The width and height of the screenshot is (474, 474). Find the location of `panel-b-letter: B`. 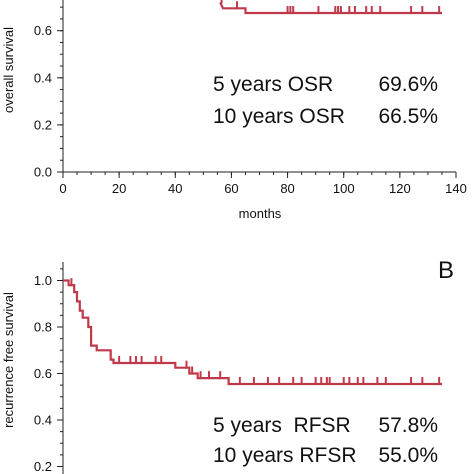

panel-b-letter: B is located at coordinates (446, 270).